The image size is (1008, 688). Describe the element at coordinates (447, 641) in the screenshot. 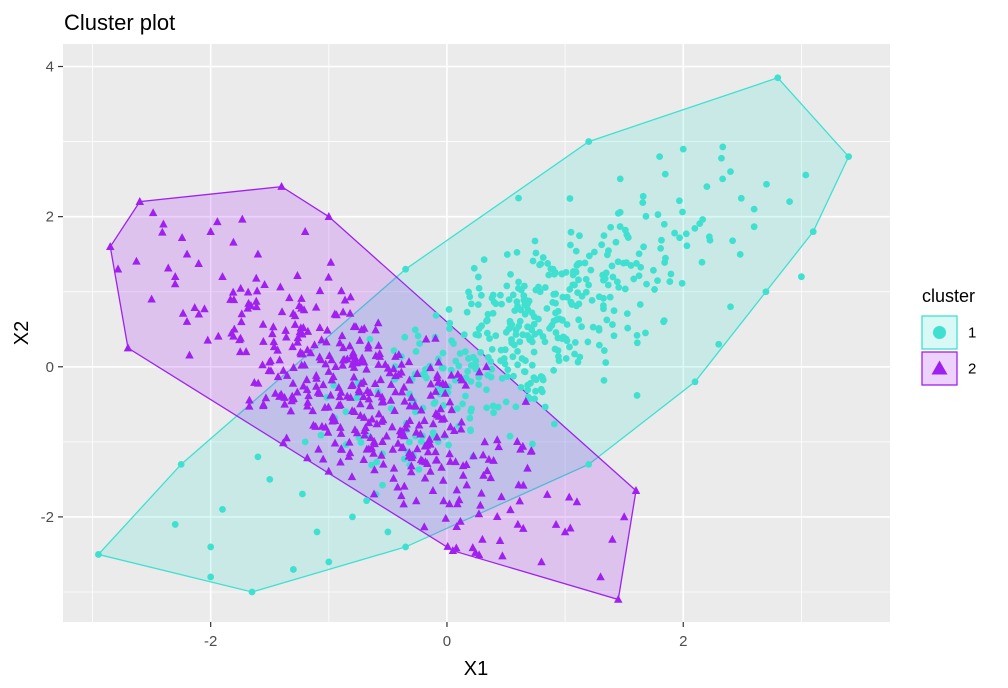

I see `x-tick-label: 0` at that location.